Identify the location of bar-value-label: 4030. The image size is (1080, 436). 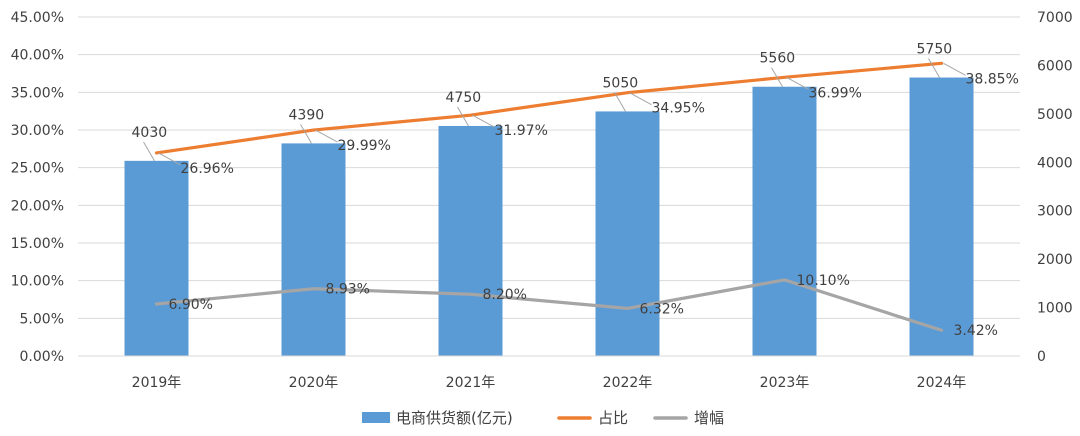
(150, 133).